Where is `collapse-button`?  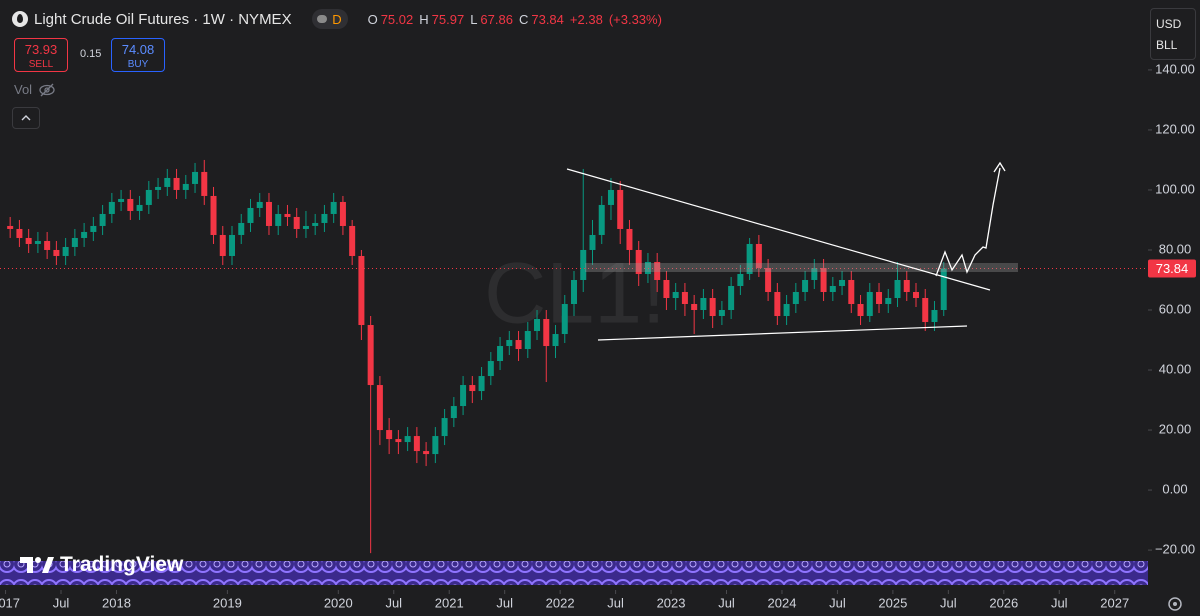 collapse-button is located at coordinates (26, 118).